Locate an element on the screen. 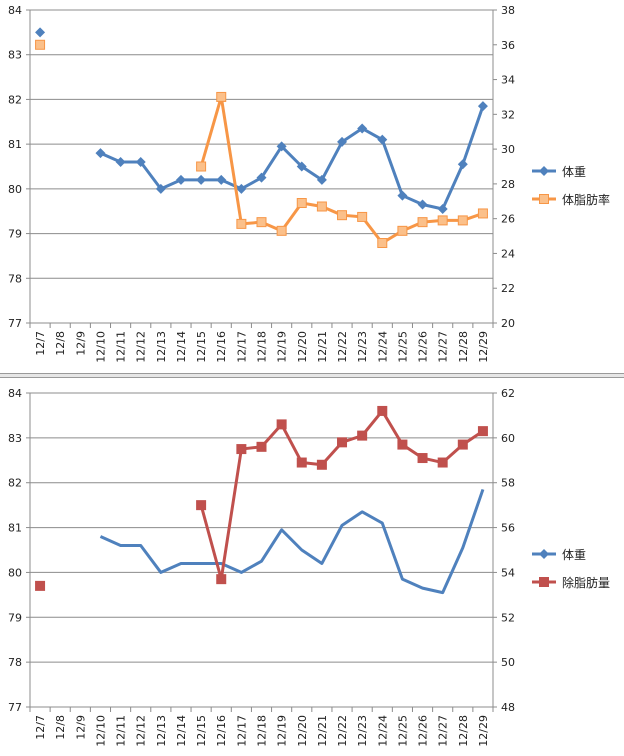 Image resolution: width=624 pixels, height=756 pixels. y-right-tick-label: 20 is located at coordinates (508, 323).